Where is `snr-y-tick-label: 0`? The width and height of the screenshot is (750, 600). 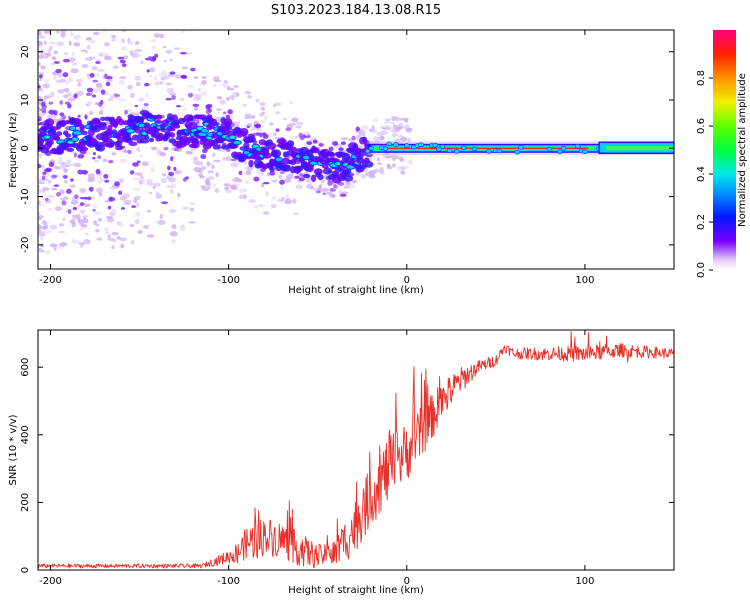 snr-y-tick-label: 0 is located at coordinates (25, 570).